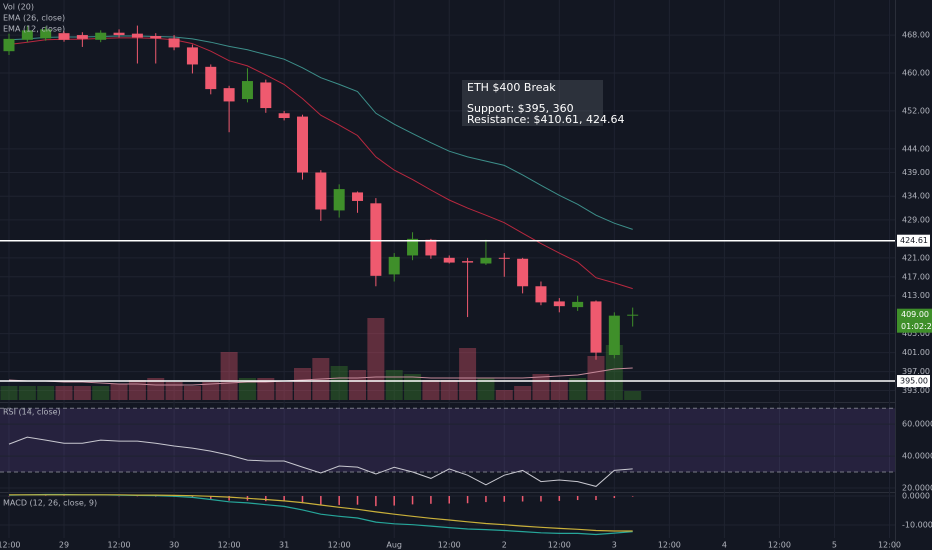  I want to click on y-tick-label: 452.00, so click(916, 110).